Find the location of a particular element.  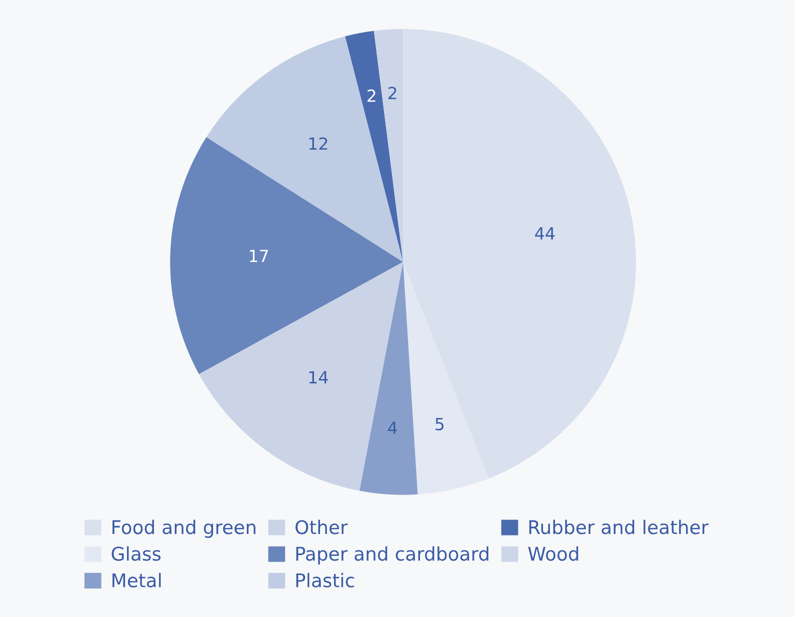

data-label: 12 is located at coordinates (318, 143).